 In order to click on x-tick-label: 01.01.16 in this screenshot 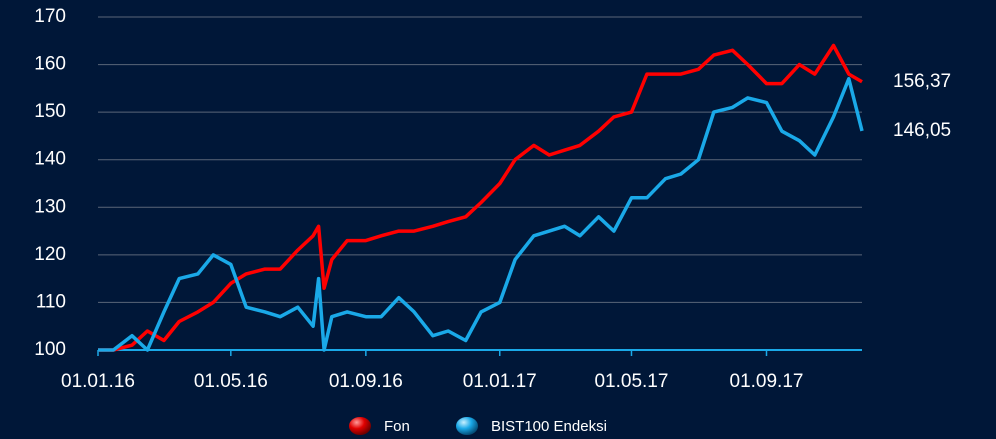, I will do `click(98, 381)`.